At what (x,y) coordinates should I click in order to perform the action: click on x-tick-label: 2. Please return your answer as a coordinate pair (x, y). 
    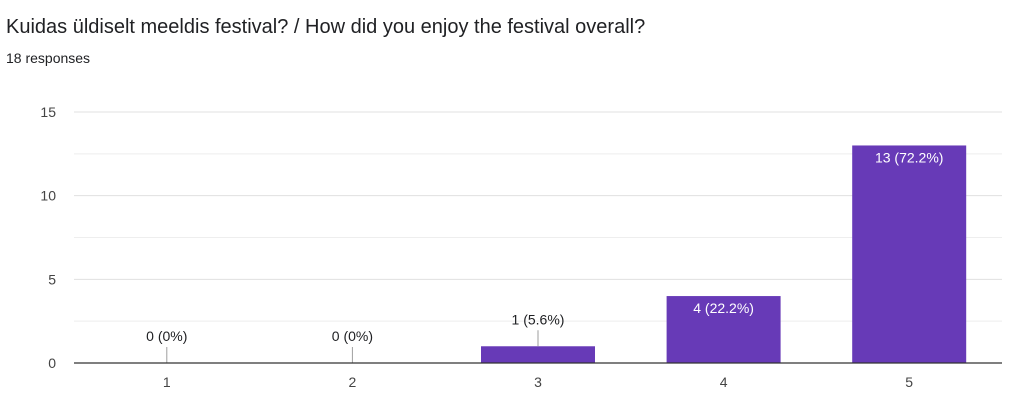
    Looking at the image, I should click on (353, 382).